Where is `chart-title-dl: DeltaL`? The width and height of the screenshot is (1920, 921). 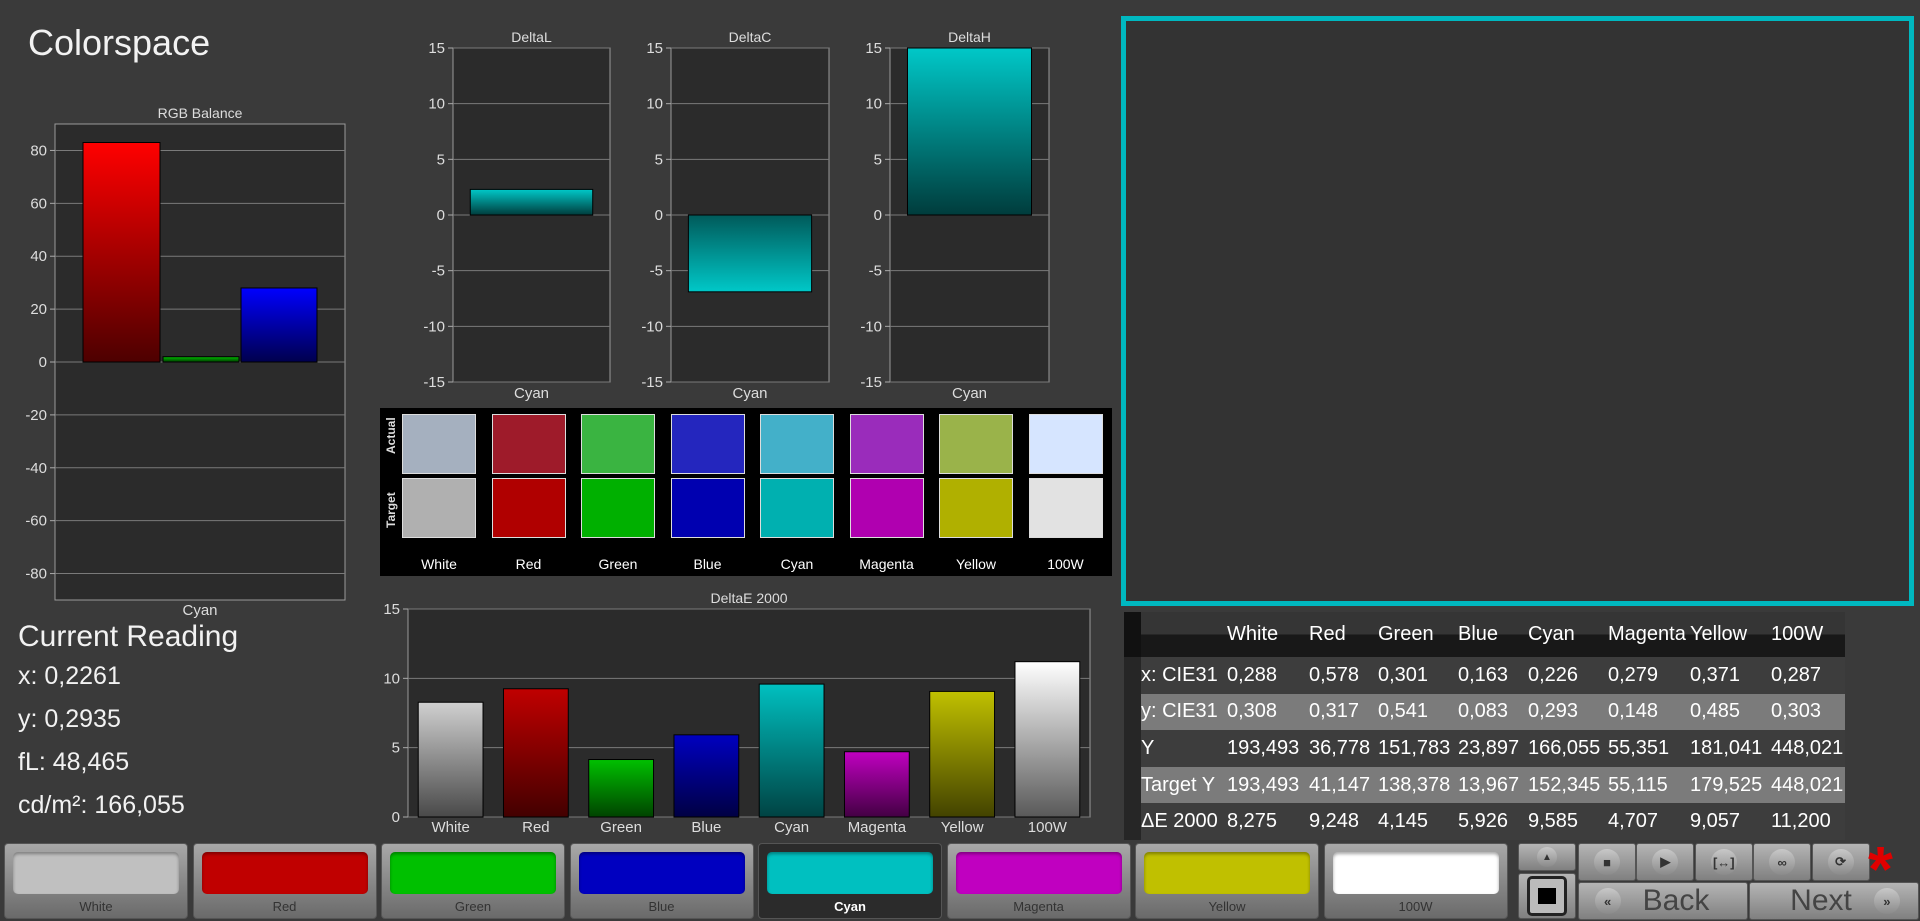
chart-title-dl: DeltaL is located at coordinates (531, 37).